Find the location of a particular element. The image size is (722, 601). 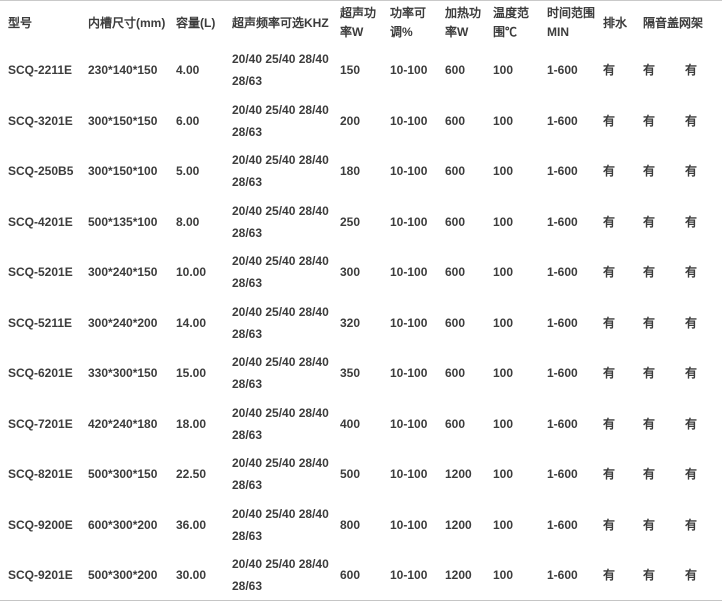

column-header-label: 隔音盖网架 is located at coordinates (673, 22).